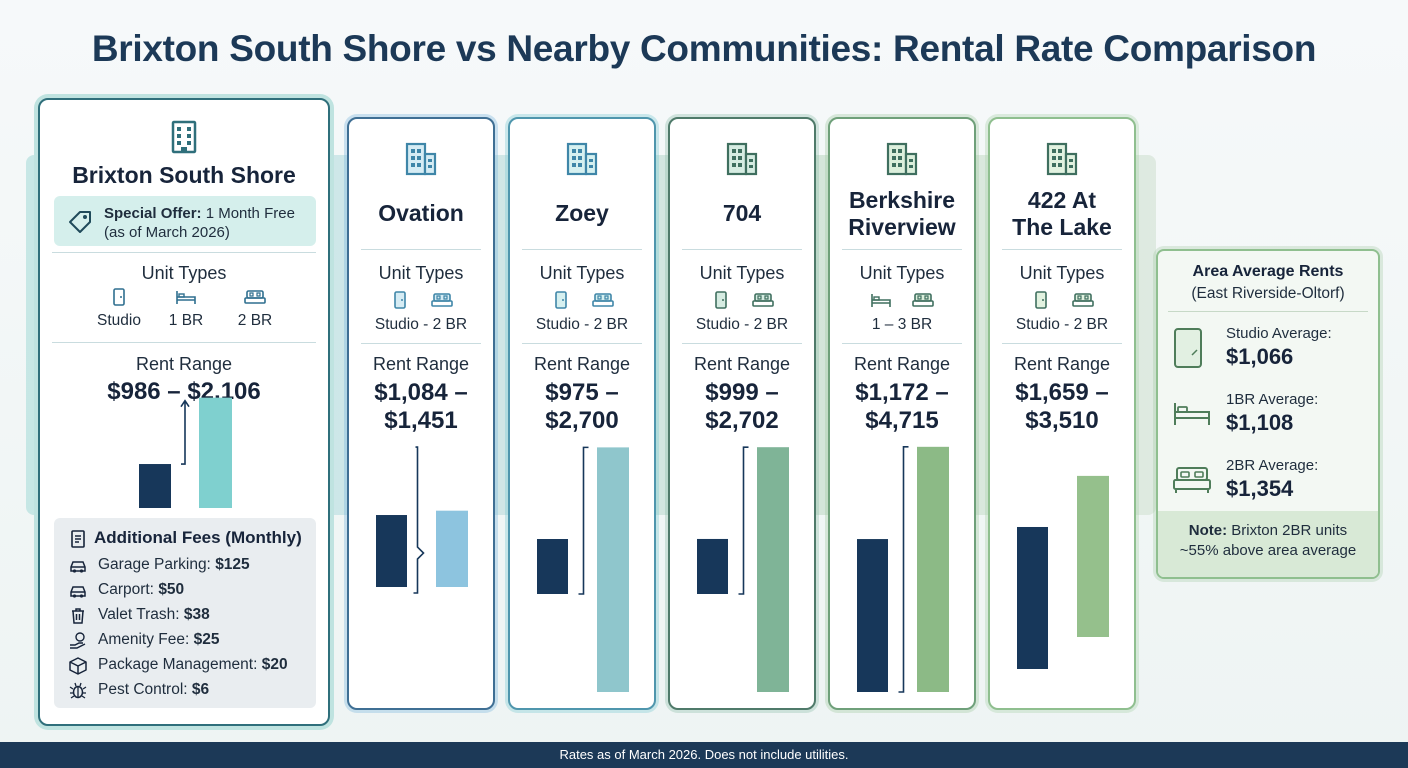 This screenshot has width=1408, height=768. I want to click on community-name: 422 At The Lake, so click(1062, 213).